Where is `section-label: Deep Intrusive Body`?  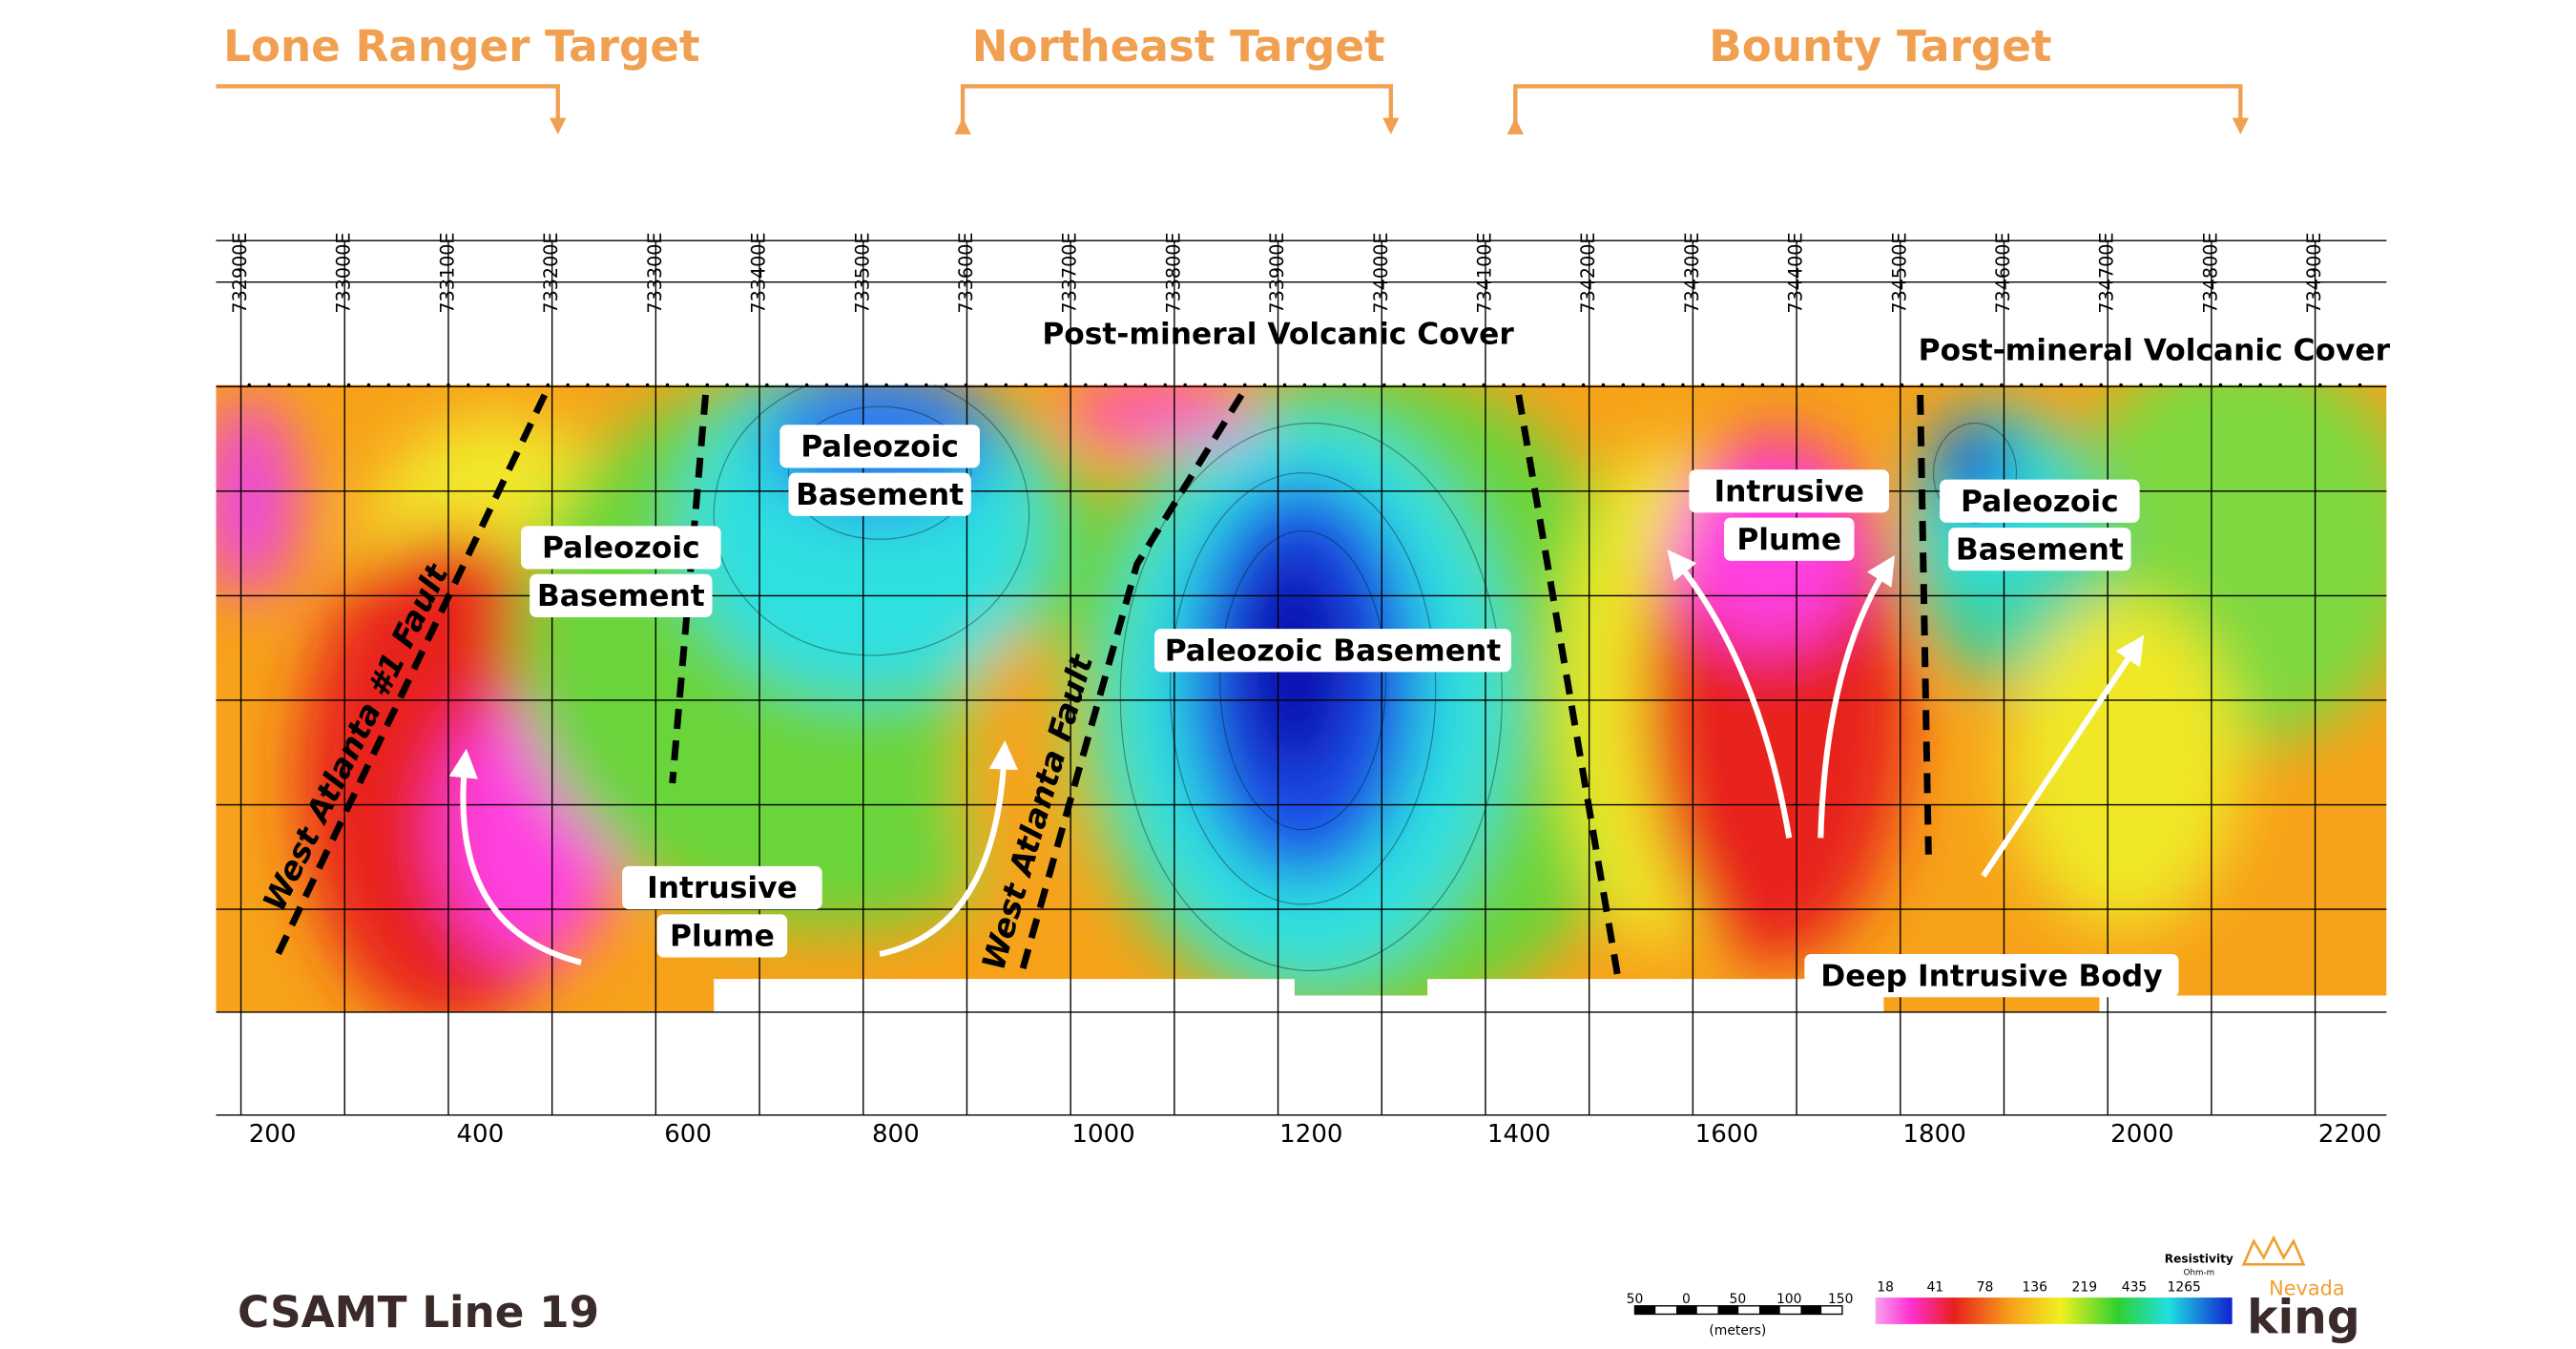 section-label: Deep Intrusive Body is located at coordinates (1991, 976).